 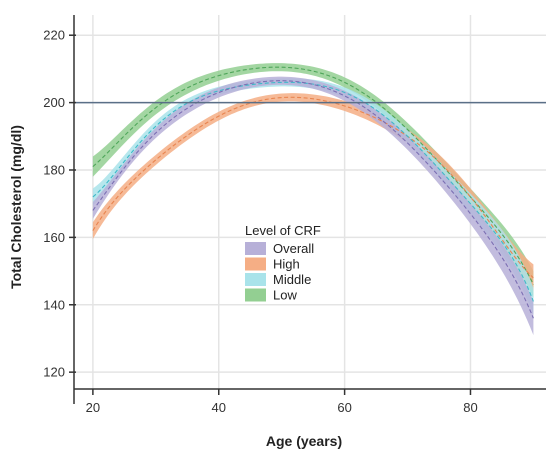 I want to click on y-tick-label: 140, so click(x=54, y=304).